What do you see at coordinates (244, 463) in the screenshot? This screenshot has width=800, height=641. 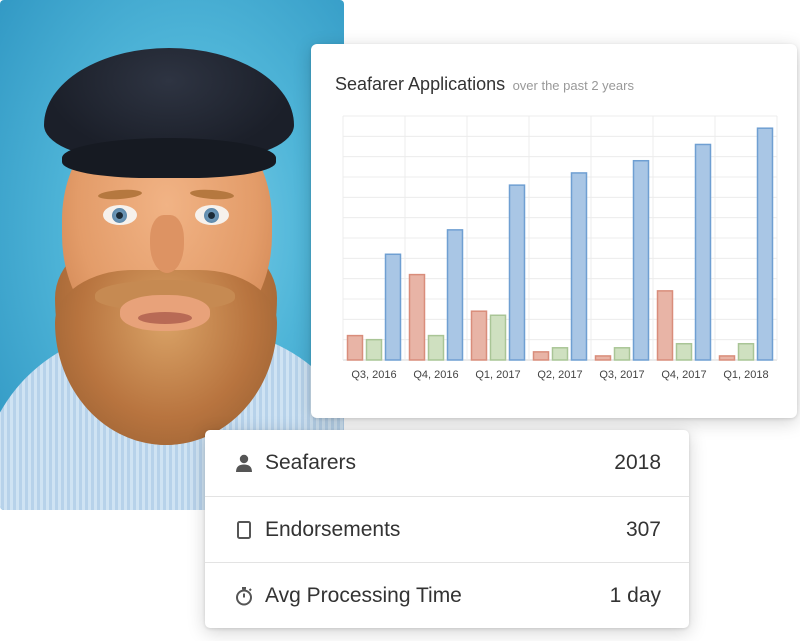 I see `person-icon` at bounding box center [244, 463].